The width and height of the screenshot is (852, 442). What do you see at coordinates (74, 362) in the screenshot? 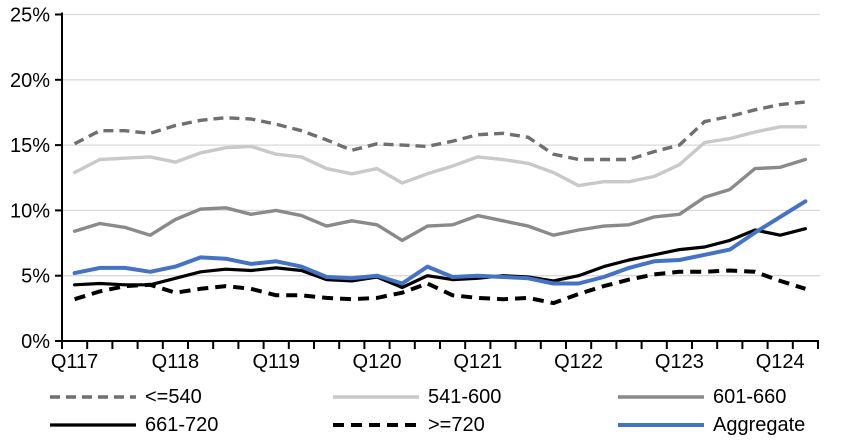
I see `x-axis-label: Q117` at bounding box center [74, 362].